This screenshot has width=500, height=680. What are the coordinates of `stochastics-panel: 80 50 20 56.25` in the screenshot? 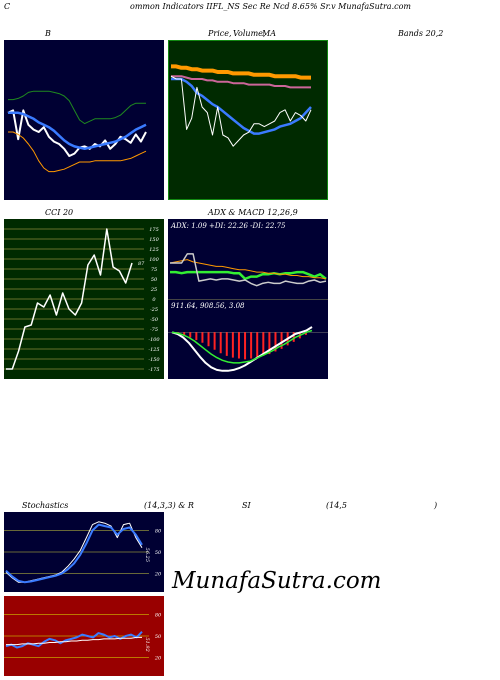 It's located at (84, 552).